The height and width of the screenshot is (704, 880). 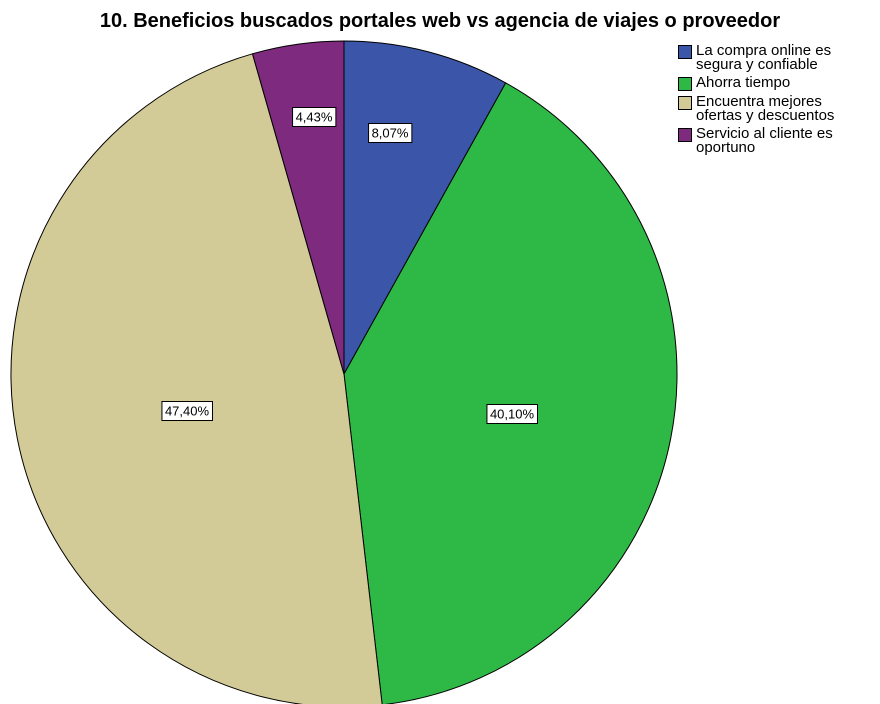 I want to click on svg-text: 8,07%, so click(x=390, y=133).